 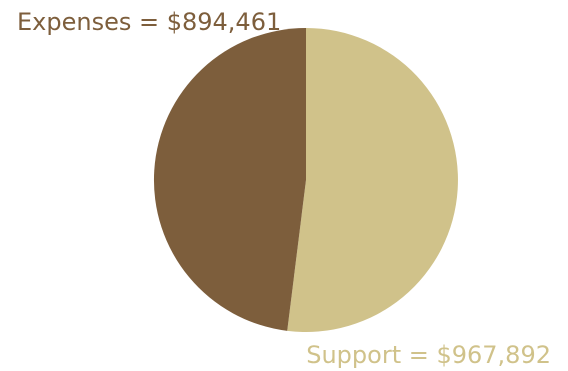 What do you see at coordinates (428, 355) in the screenshot?
I see `support-slice-label: Support = $967,892` at bounding box center [428, 355].